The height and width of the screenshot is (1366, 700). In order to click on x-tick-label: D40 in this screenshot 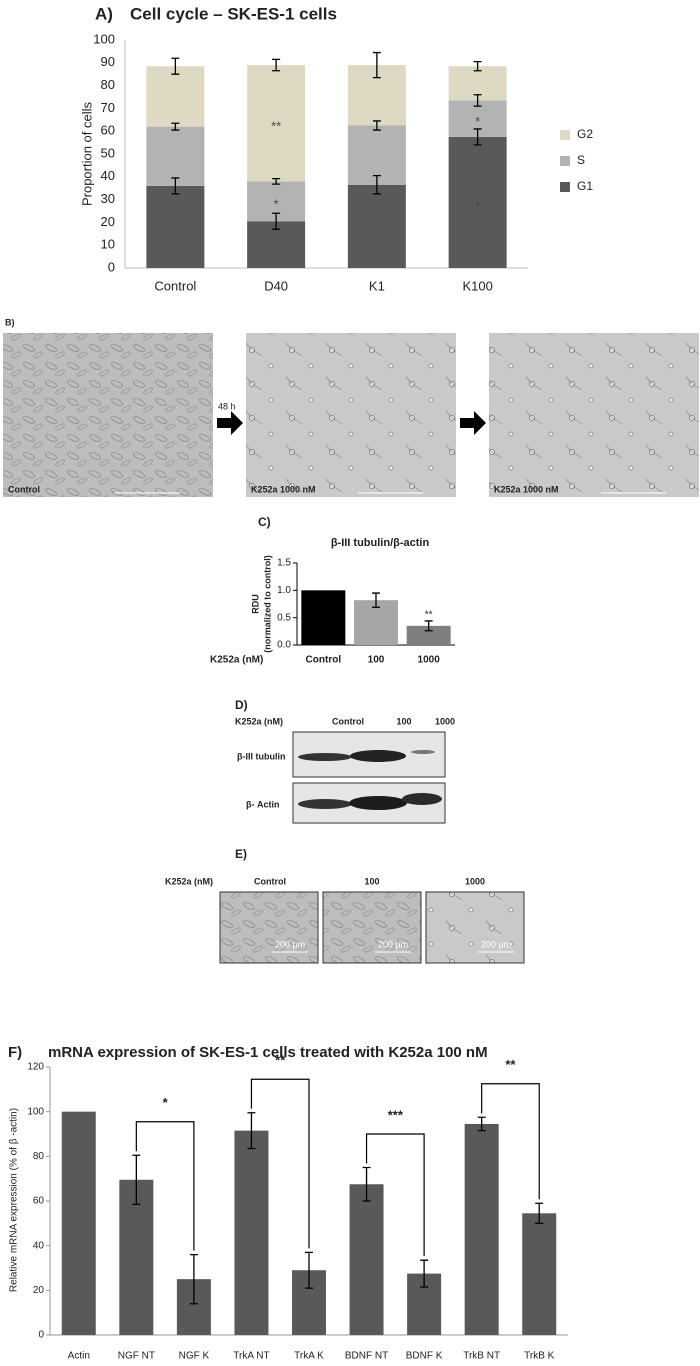, I will do `click(276, 285)`.